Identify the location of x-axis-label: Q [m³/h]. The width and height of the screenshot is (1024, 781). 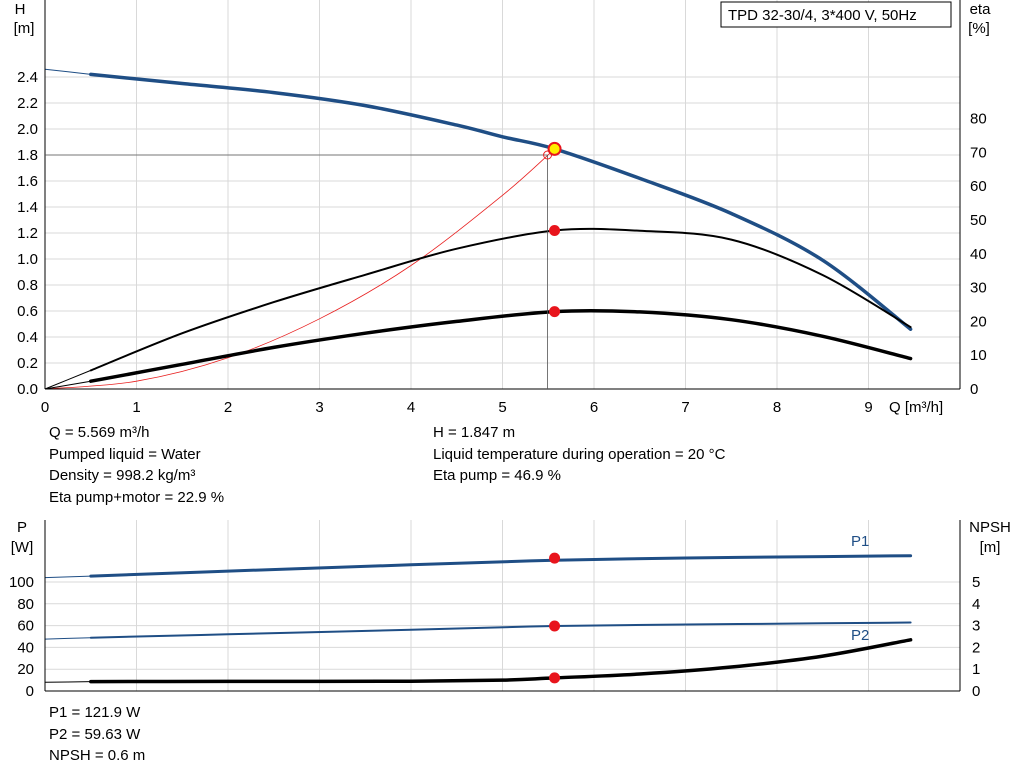
(916, 407).